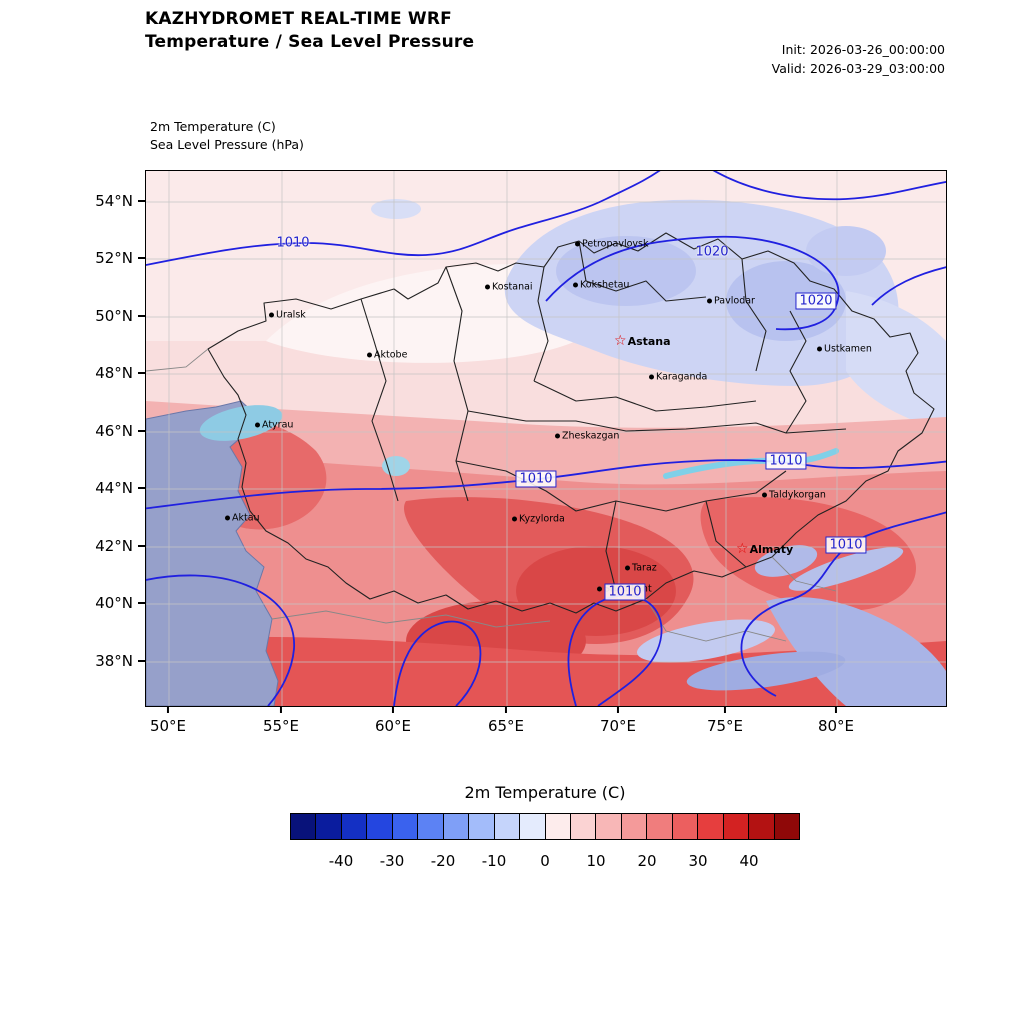 The height and width of the screenshot is (1024, 1024). Describe the element at coordinates (858, 69) in the screenshot. I see `valid-time: Valid: 2026-03-29_03:00:00` at that location.